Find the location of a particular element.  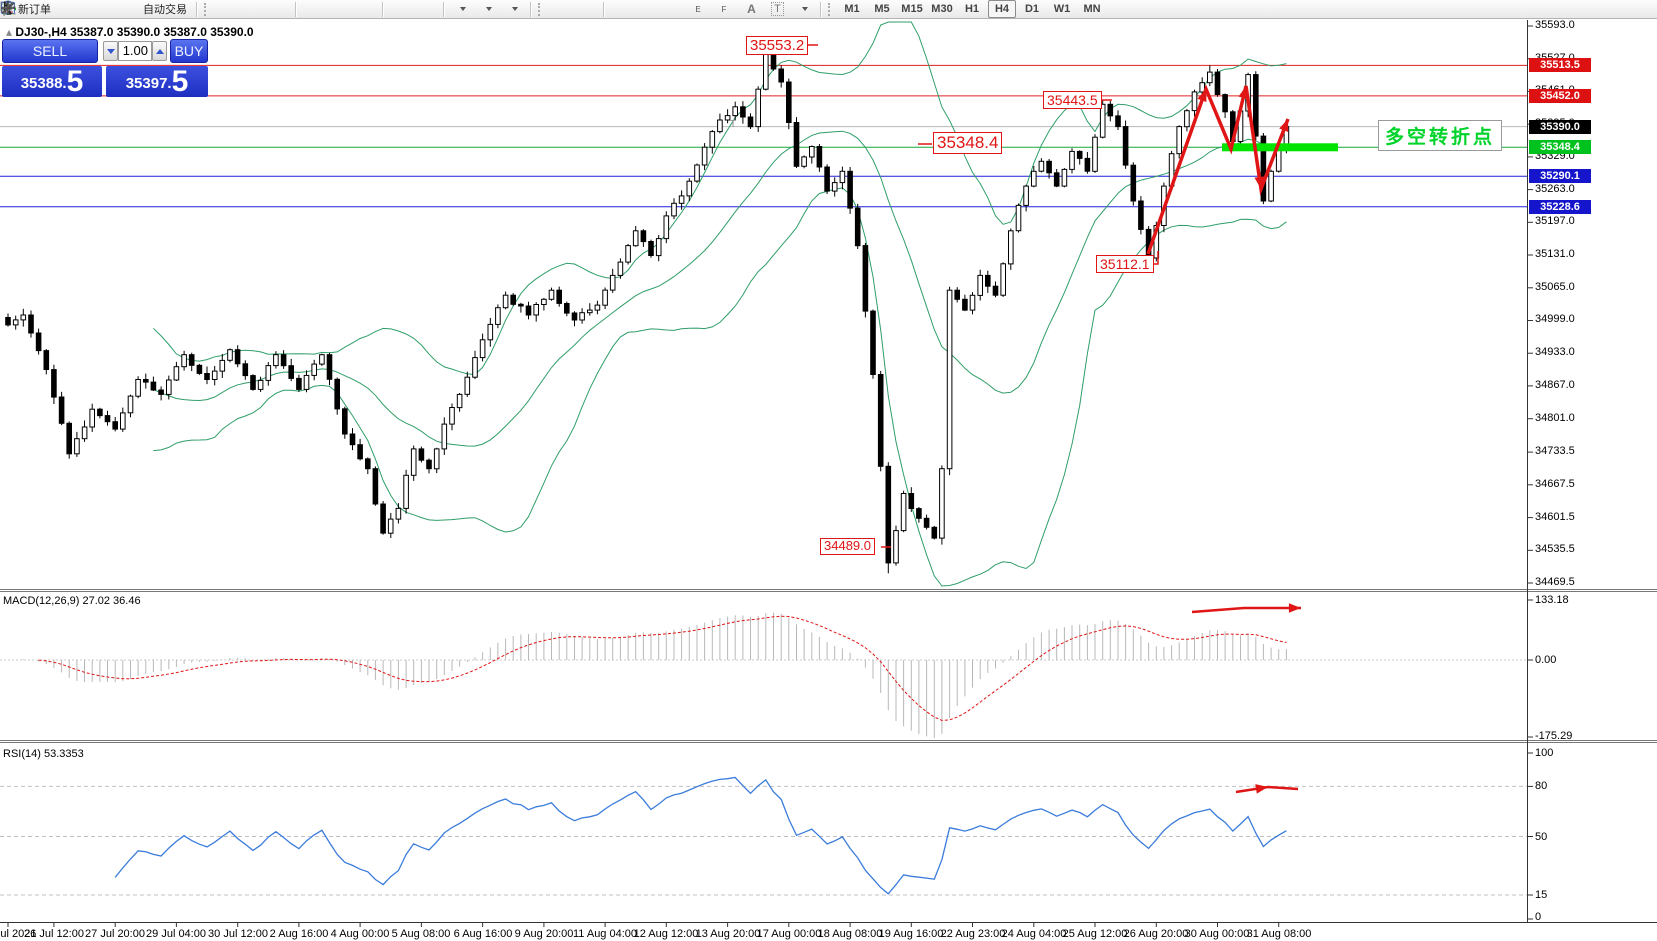

rsi-label: RSI(14) 53.3353 is located at coordinates (43, 754).